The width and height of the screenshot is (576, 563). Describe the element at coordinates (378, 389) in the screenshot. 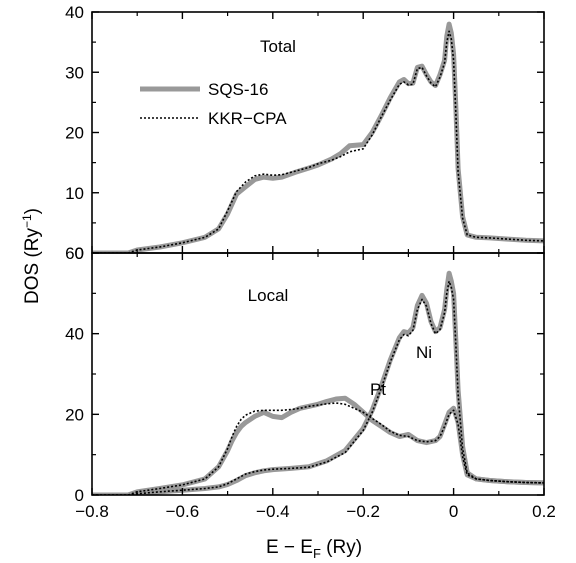

I see `annotation-pt: Pt` at that location.